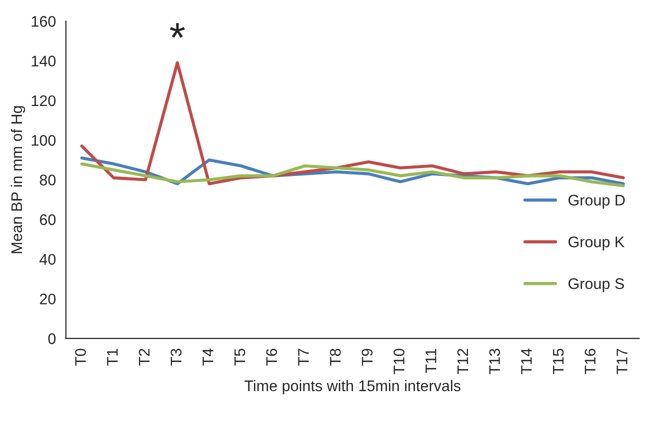 The width and height of the screenshot is (659, 423). I want to click on x-tick-label: T15, so click(558, 361).